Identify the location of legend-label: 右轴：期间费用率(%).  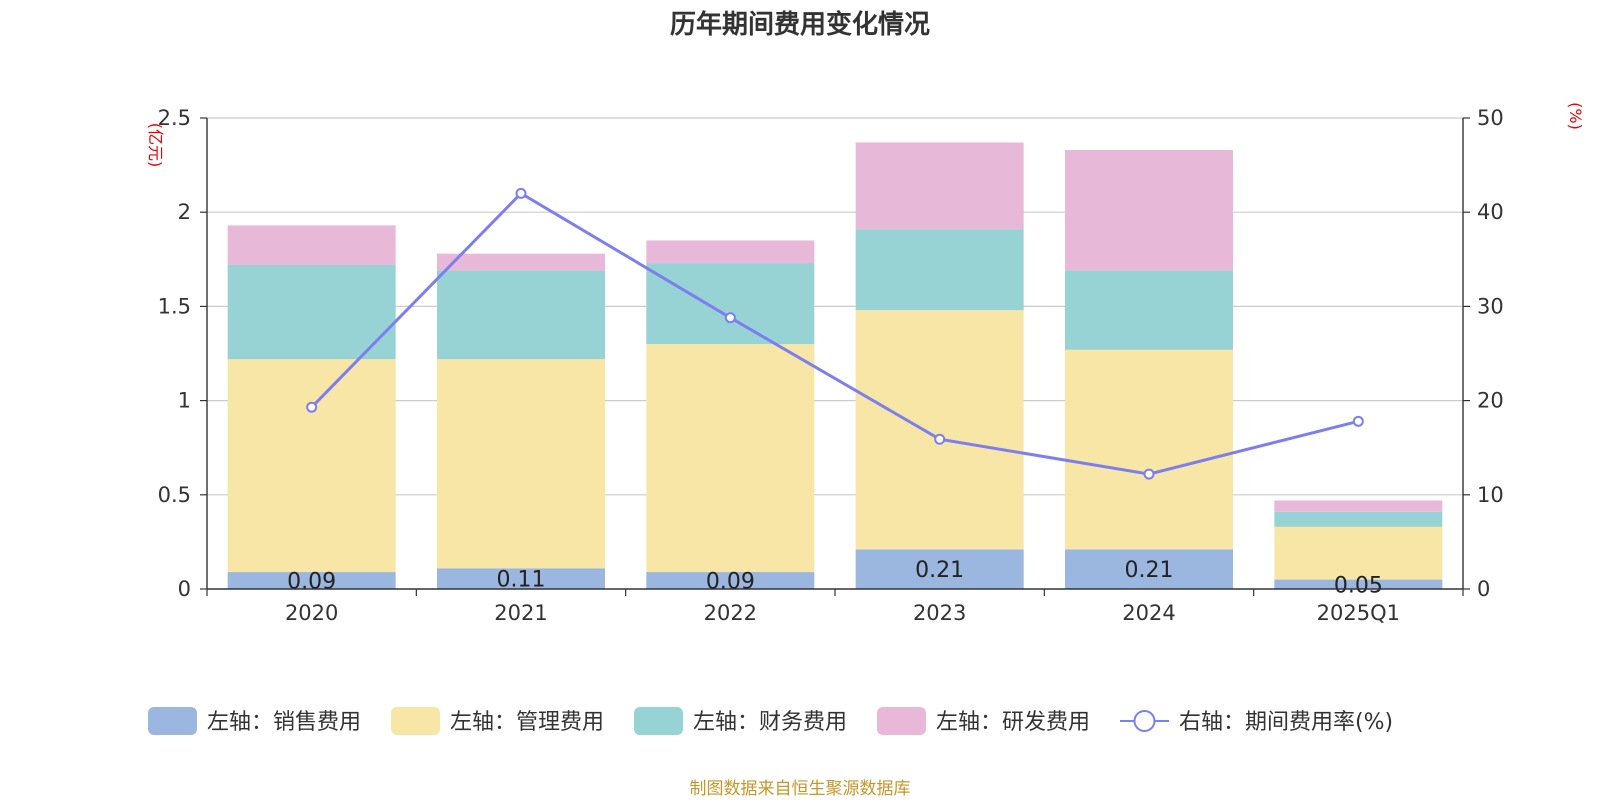
(1286, 722).